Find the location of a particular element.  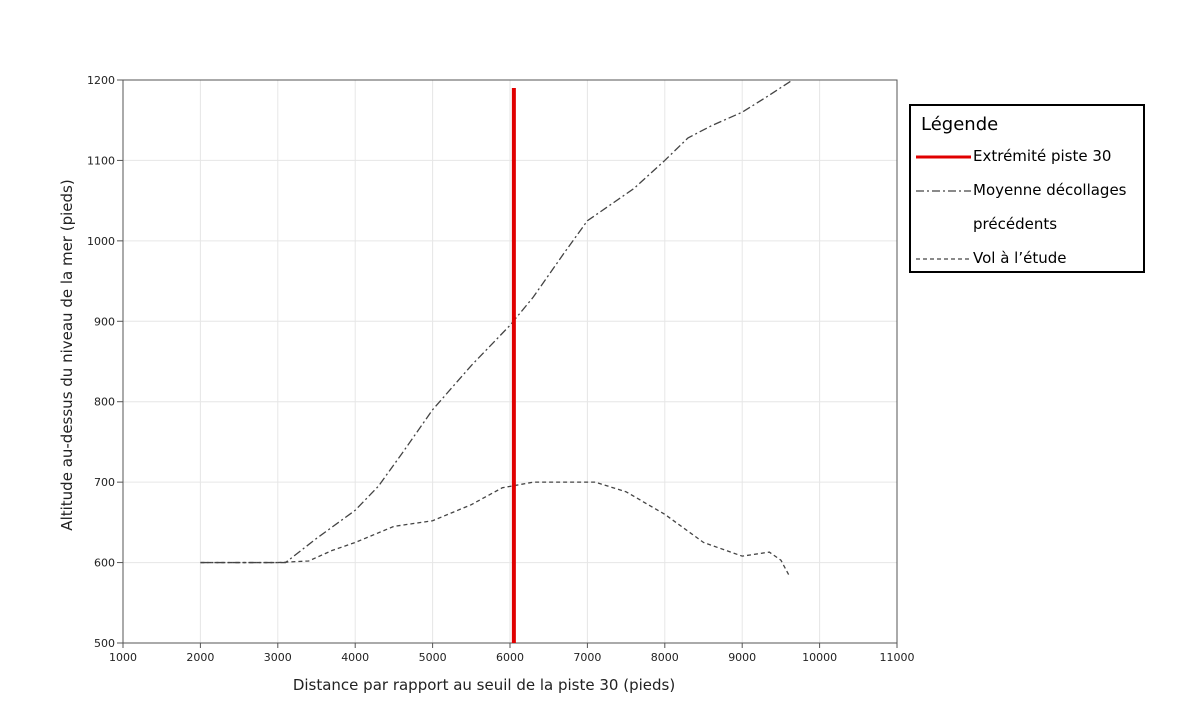

y-tick-label: 800 is located at coordinates (104, 402).